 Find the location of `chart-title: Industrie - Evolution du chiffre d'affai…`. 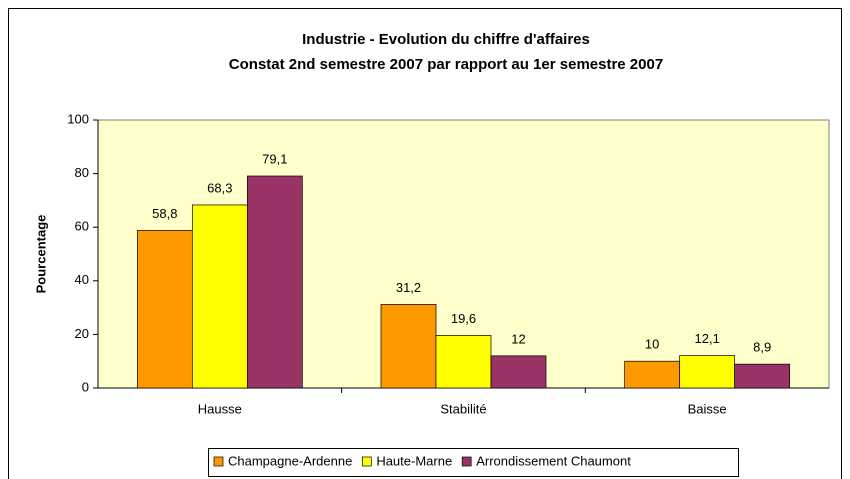

chart-title: Industrie - Evolution du chiffre d'affai… is located at coordinates (446, 39).